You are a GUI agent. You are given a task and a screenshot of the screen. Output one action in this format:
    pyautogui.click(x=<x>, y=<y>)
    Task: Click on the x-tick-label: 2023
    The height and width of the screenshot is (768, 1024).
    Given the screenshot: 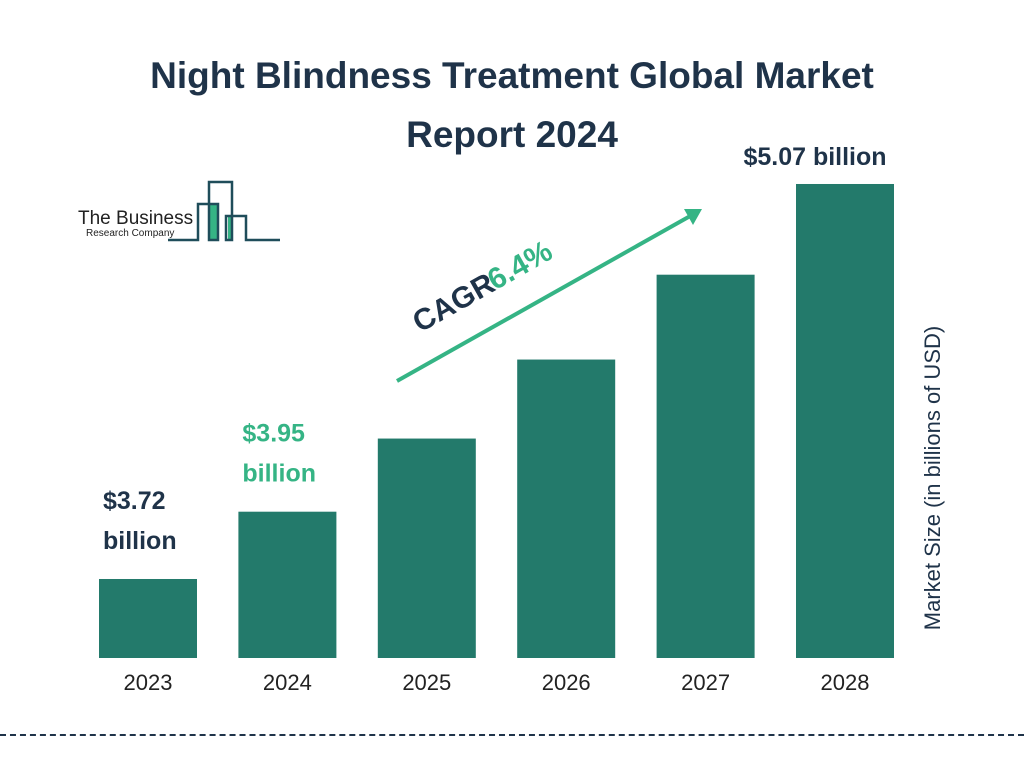 What is the action you would take?
    pyautogui.click(x=148, y=682)
    